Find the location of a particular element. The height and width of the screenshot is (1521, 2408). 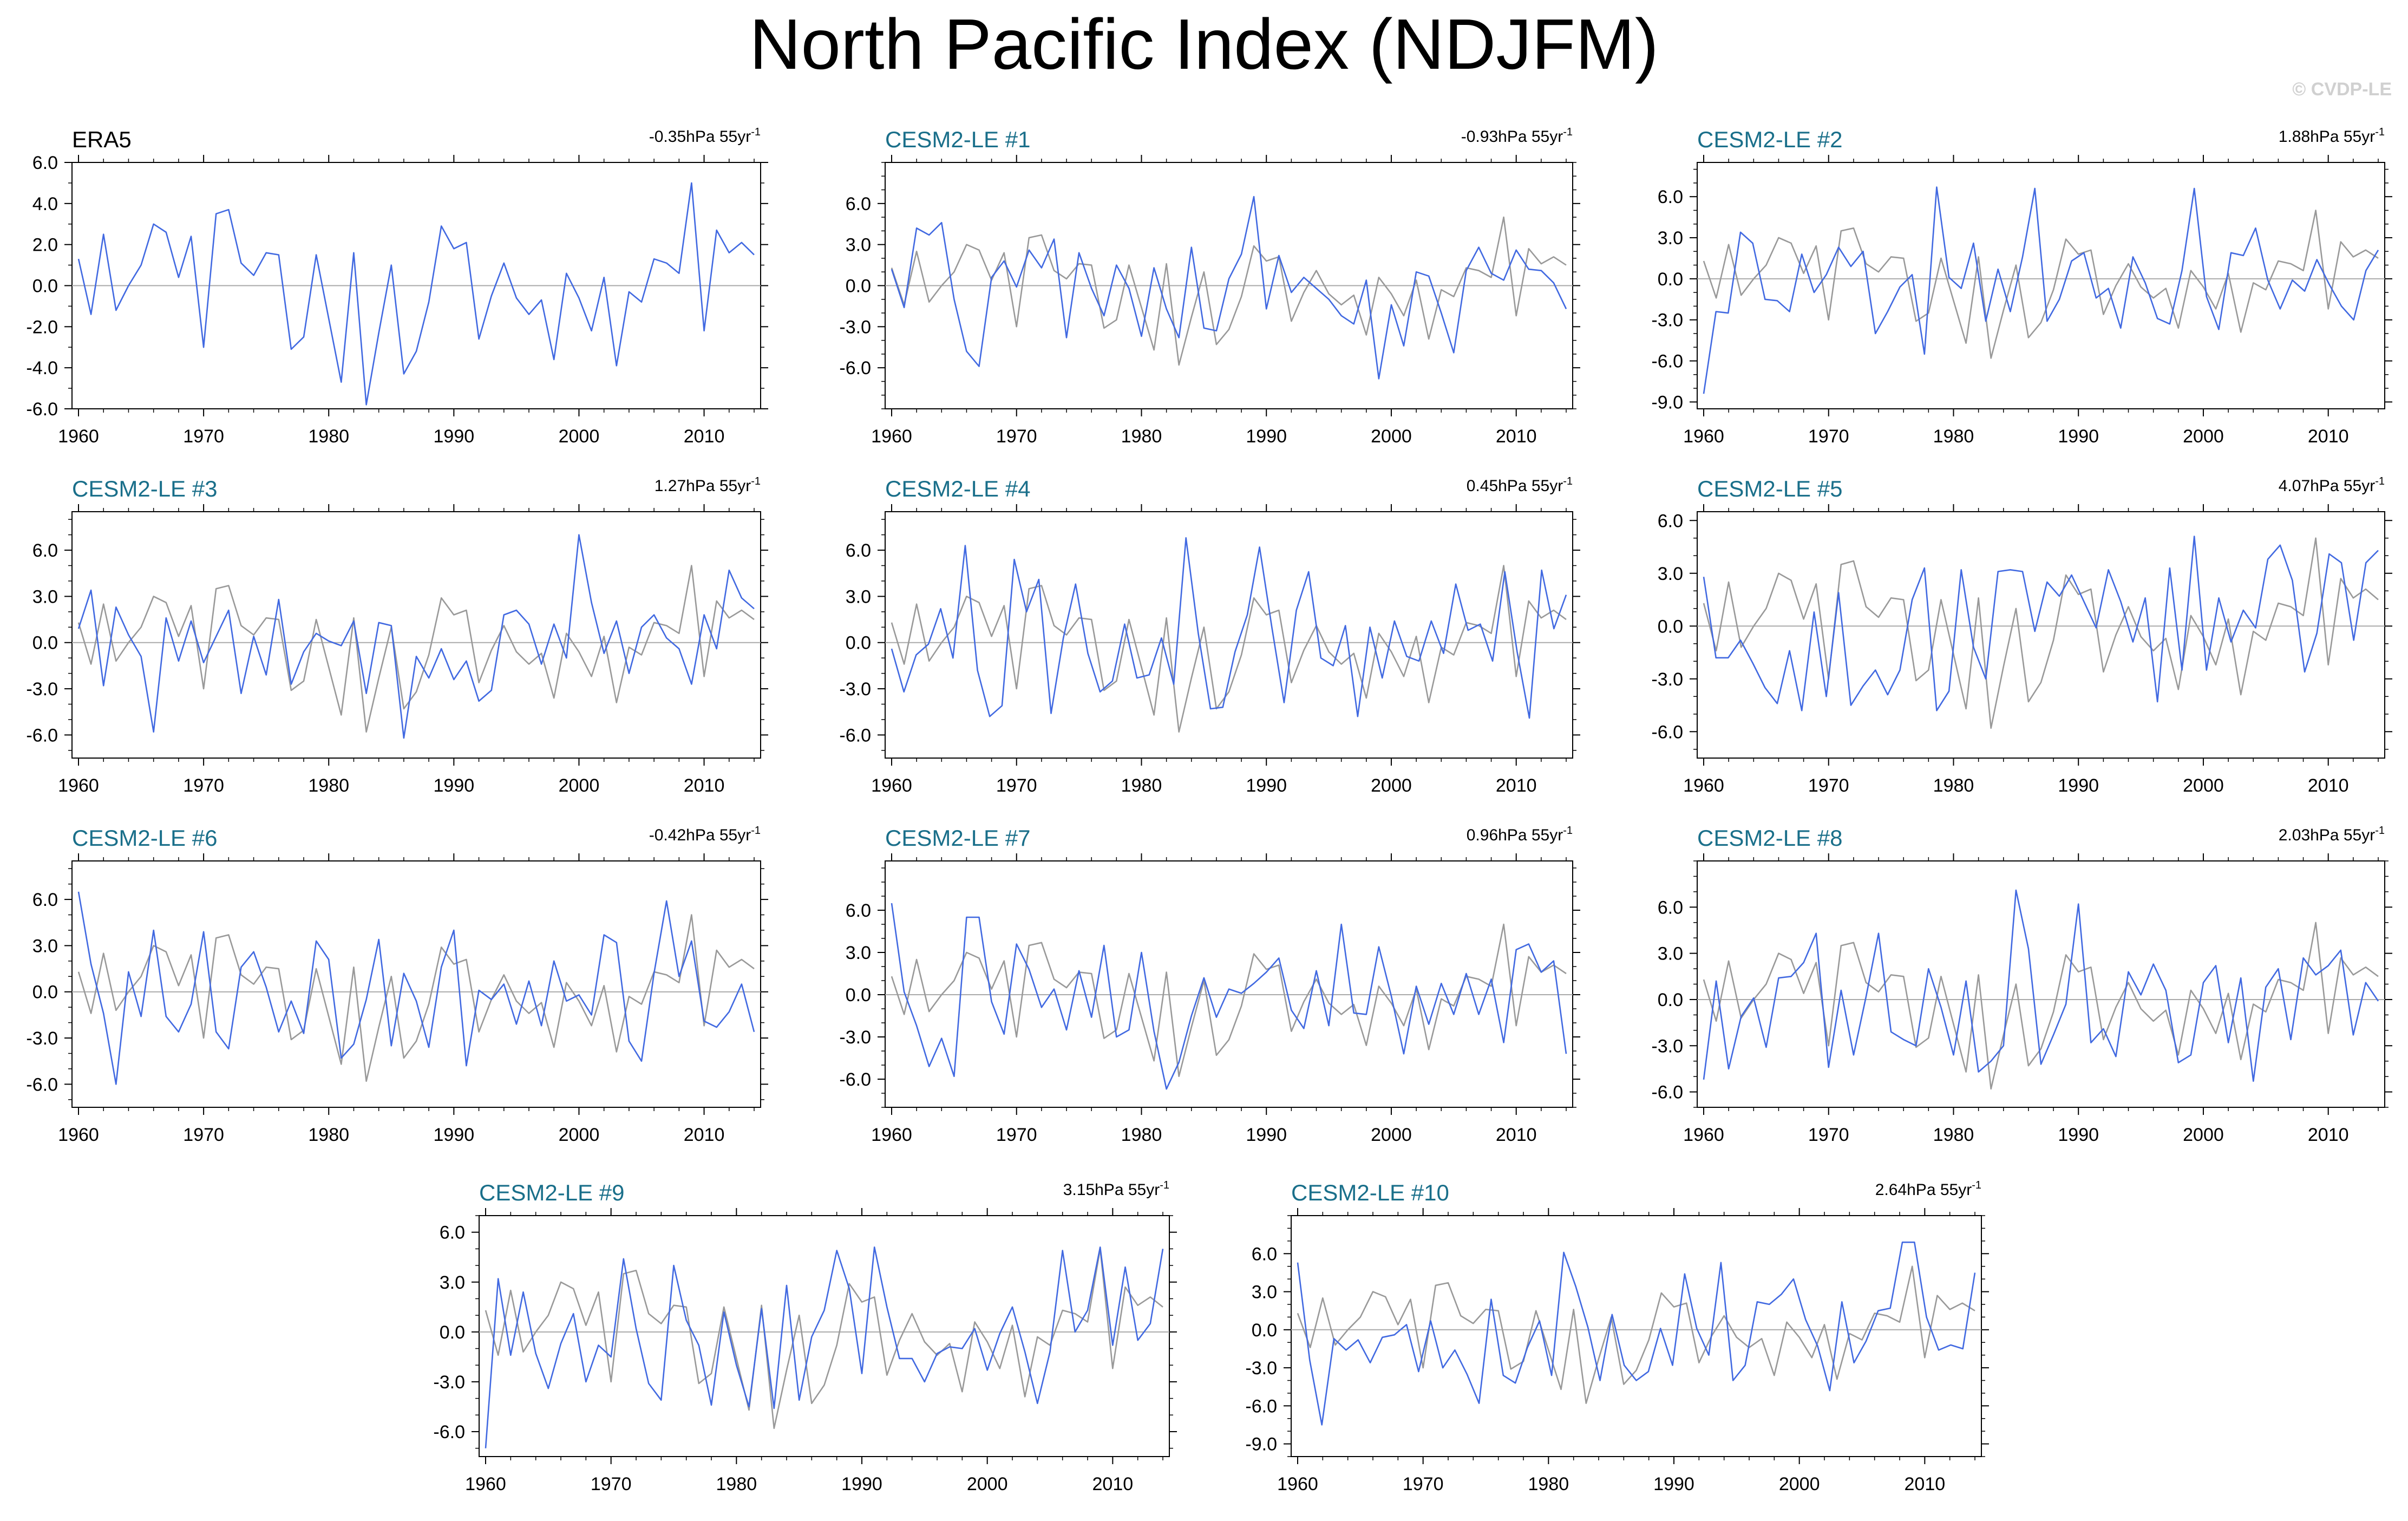

watermark: © CVDP-LE is located at coordinates (2342, 89).